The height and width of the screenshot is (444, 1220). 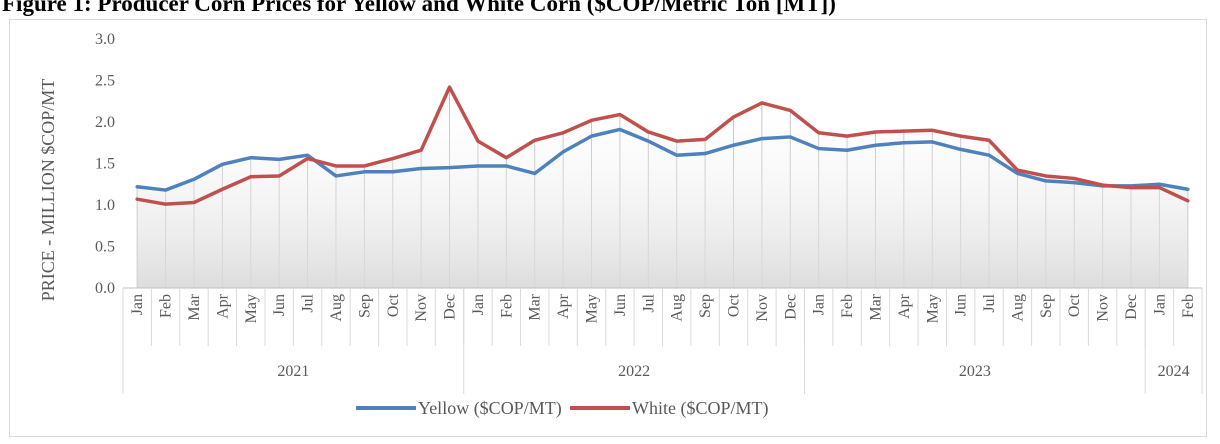 What do you see at coordinates (105, 122) in the screenshot?
I see `y-tick-label: 2.0` at bounding box center [105, 122].